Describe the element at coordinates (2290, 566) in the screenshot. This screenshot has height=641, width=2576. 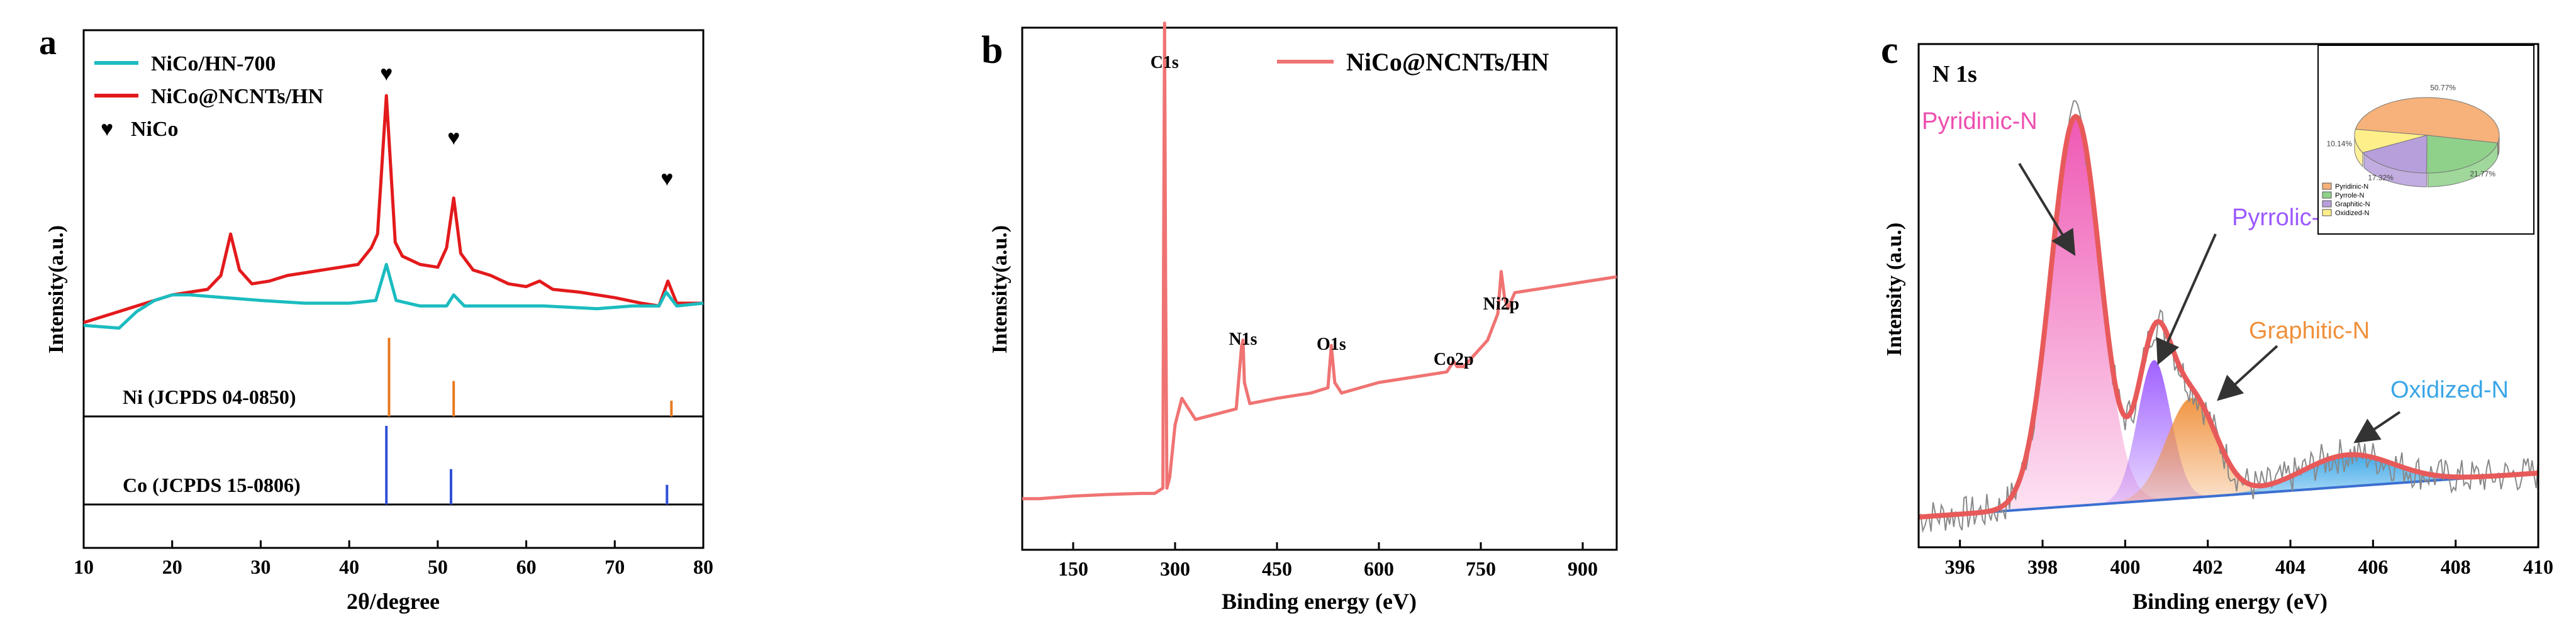
I see `x-tick-label-c-404: 404` at that location.